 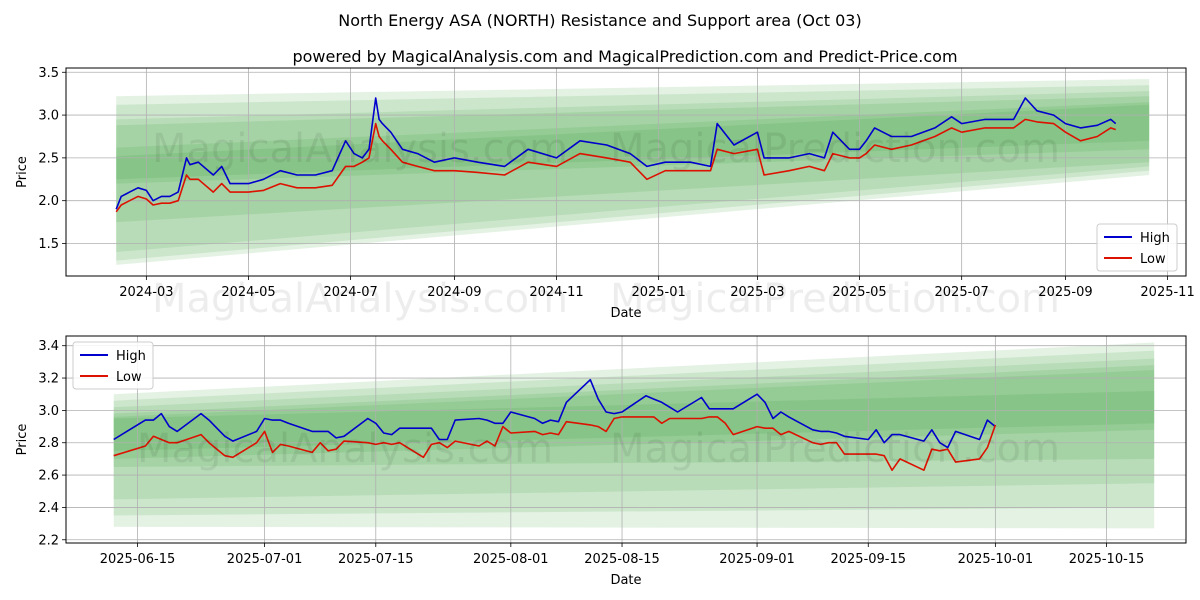 I want to click on x-tick-label: 2024-07, so click(x=350, y=292).